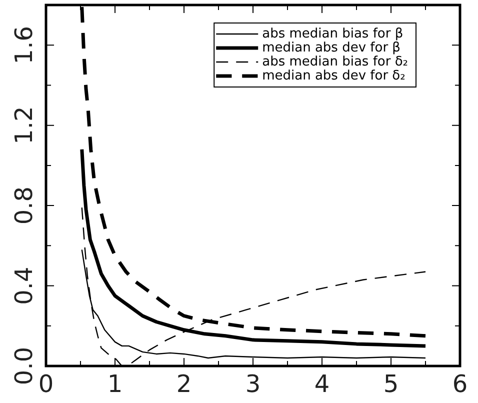 This screenshot has height=403, width=478. I want to click on y-tick-label: 0.8, so click(24, 205).